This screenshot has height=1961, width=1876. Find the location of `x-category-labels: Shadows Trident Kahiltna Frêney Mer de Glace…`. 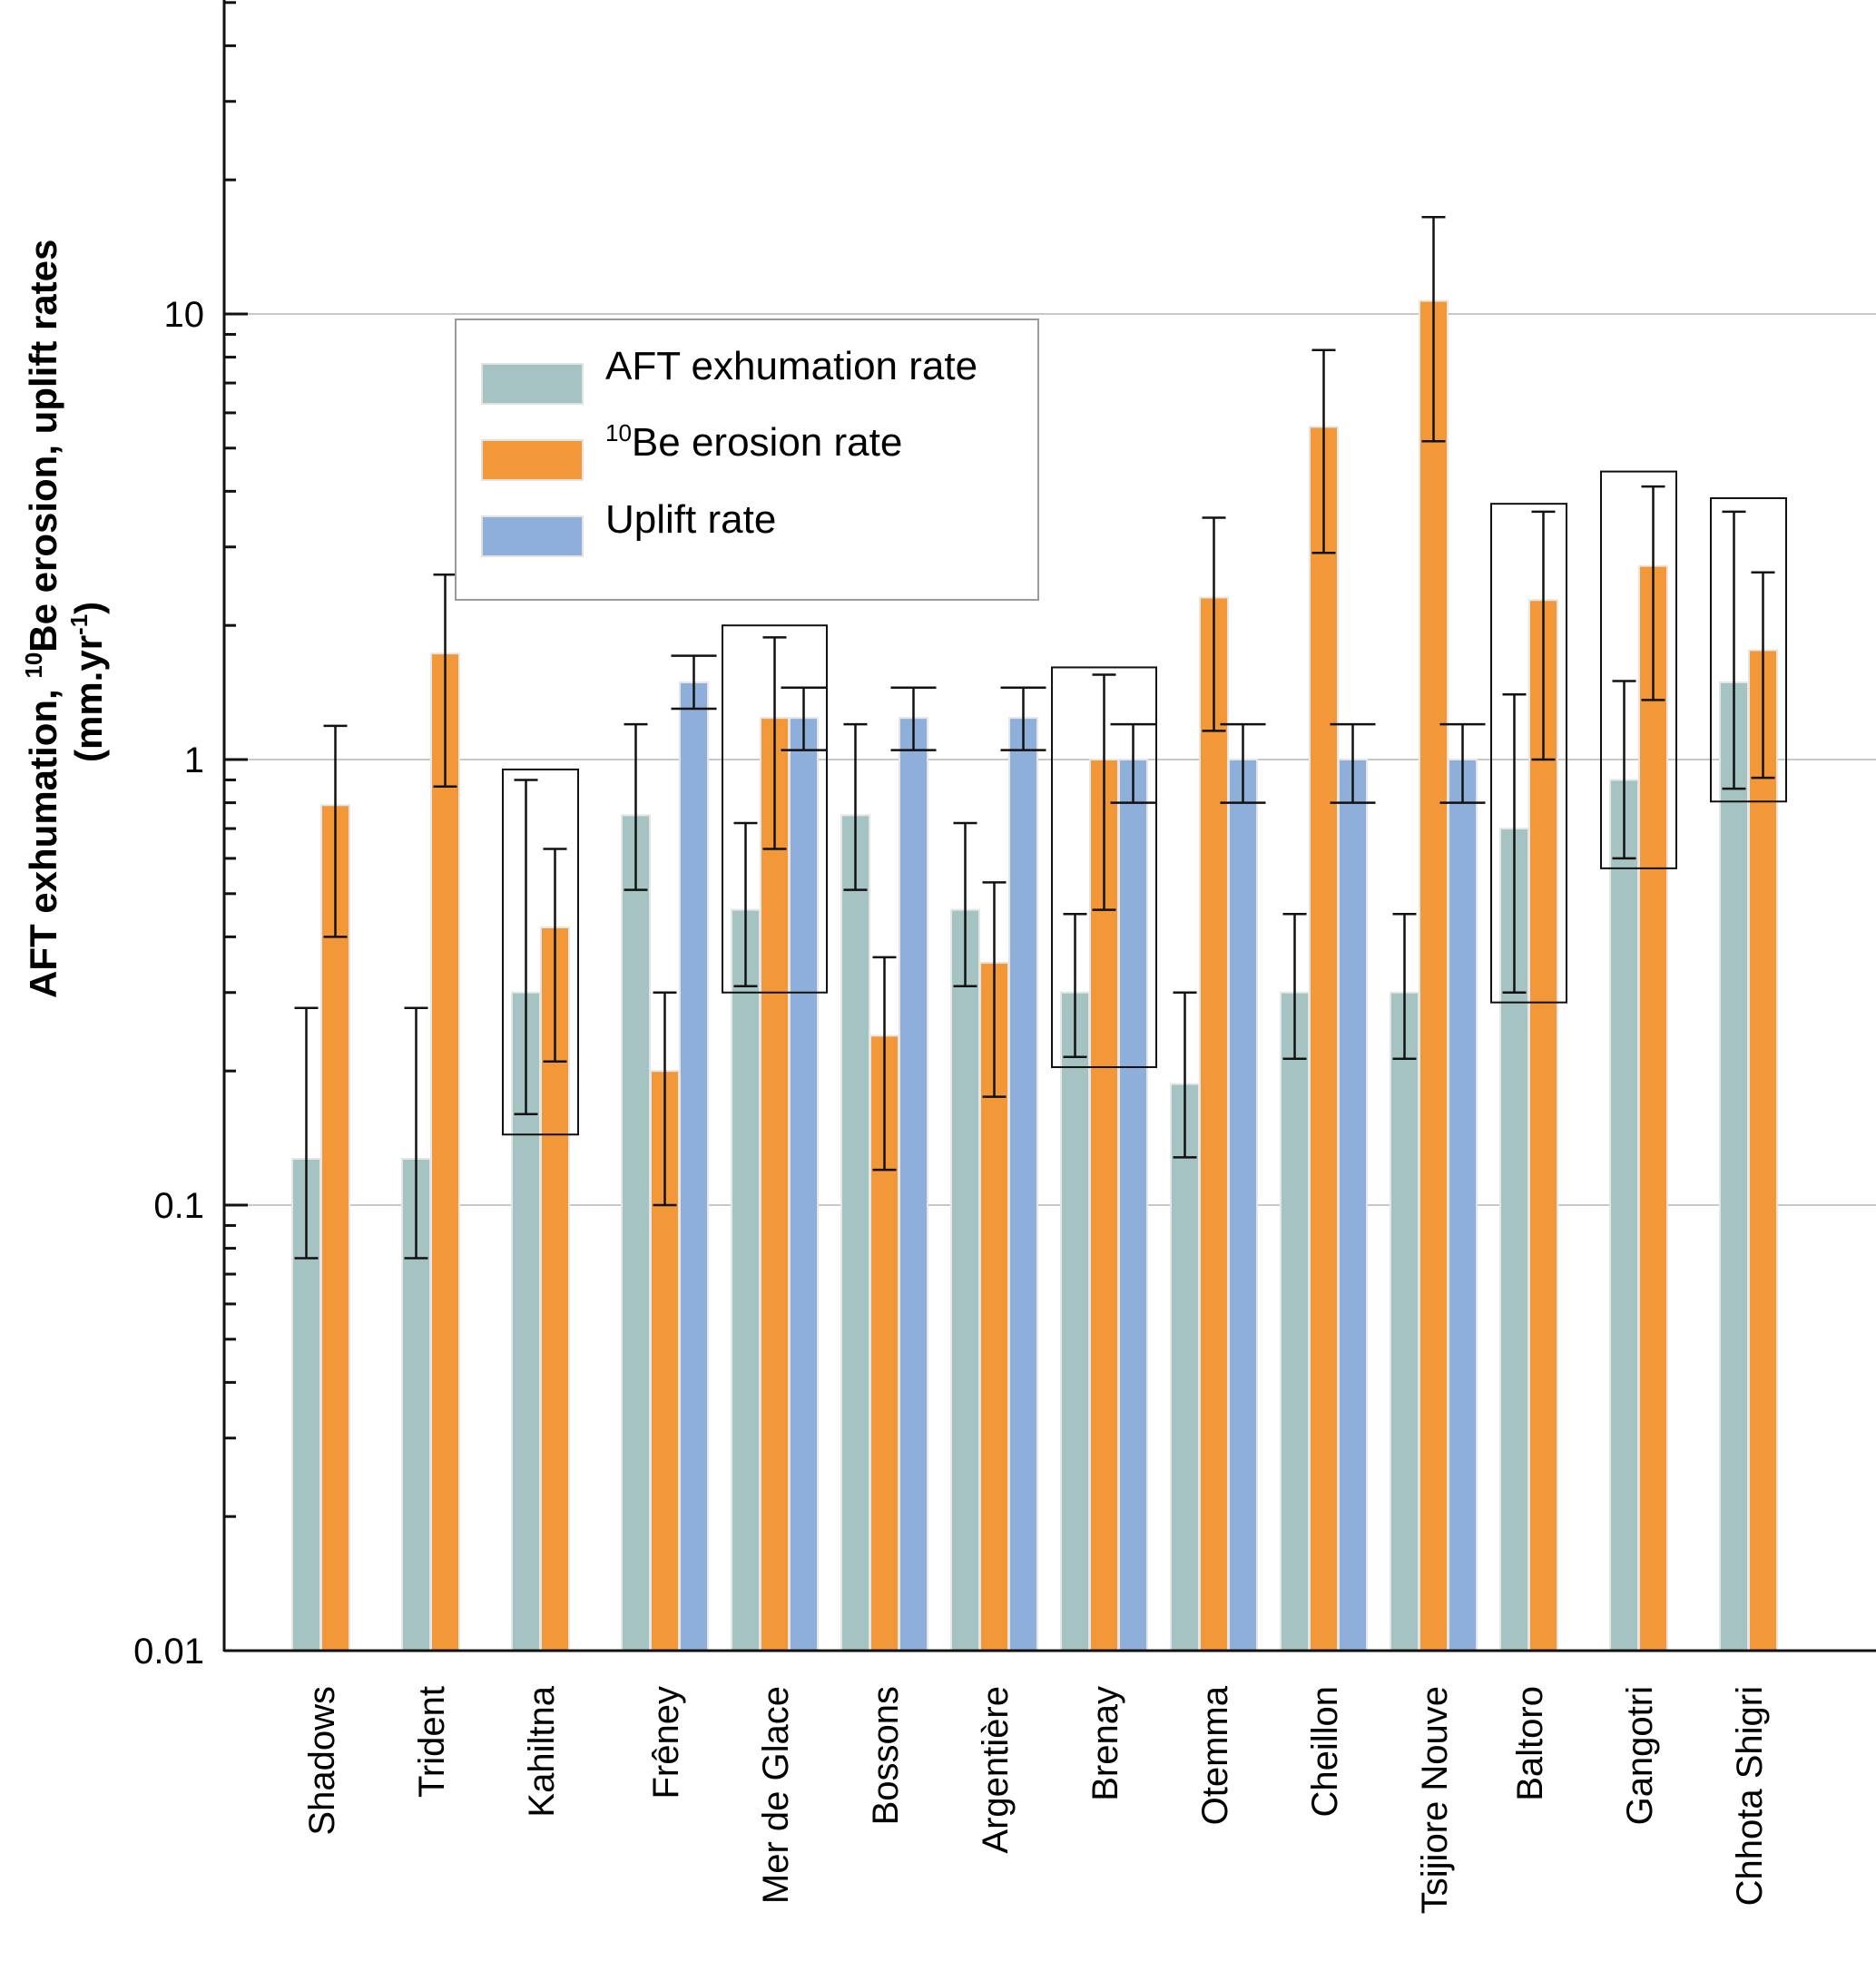

x-category-labels: Shadows Trident Kahiltna Frêney Mer de Glace… is located at coordinates (1036, 1799).